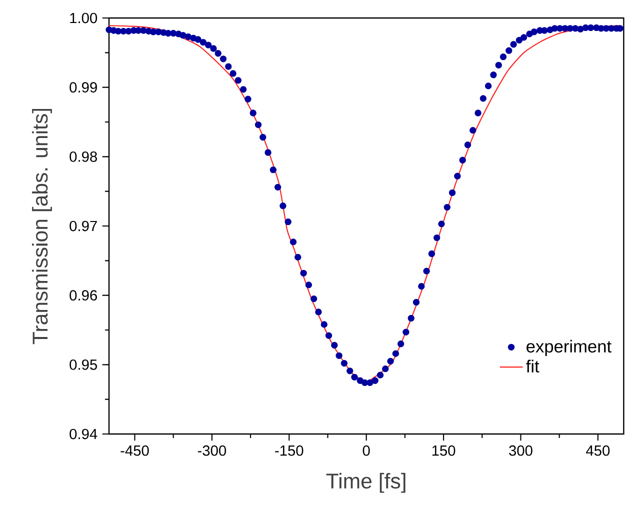  I want to click on x-tick-label: -300, so click(212, 450).